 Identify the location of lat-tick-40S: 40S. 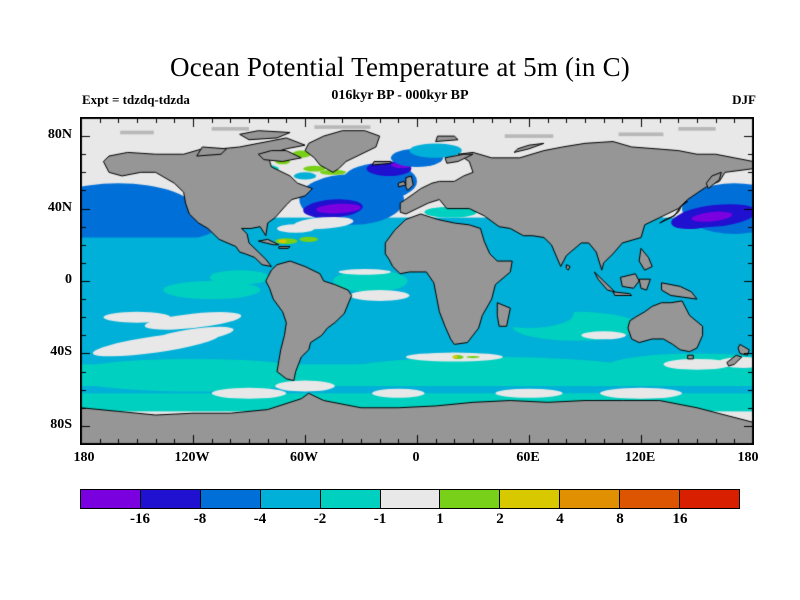
(61, 352).